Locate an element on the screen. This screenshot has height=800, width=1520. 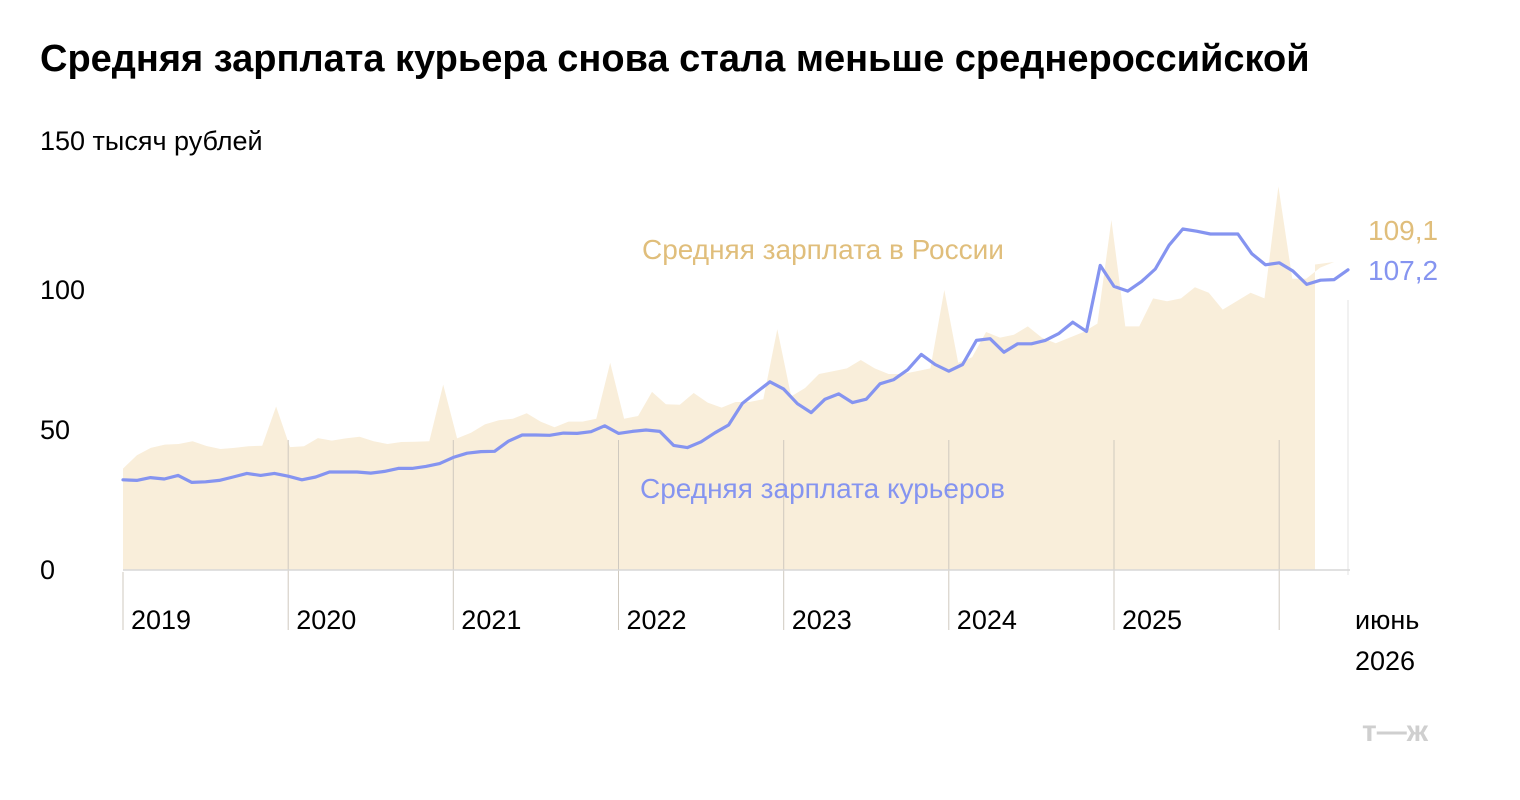
x-tick-label: 2022 is located at coordinates (657, 620).